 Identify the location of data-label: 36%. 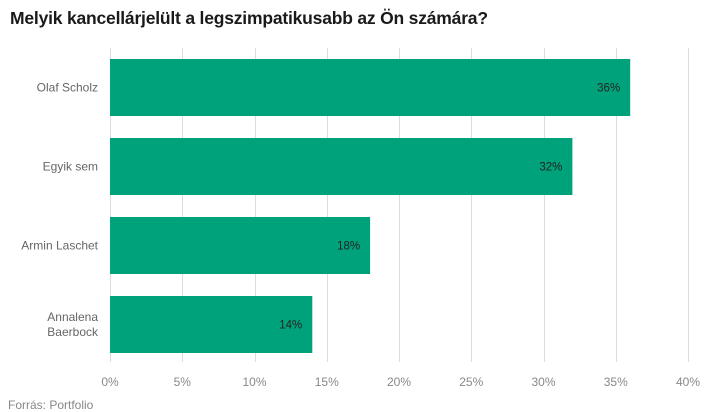
(608, 89).